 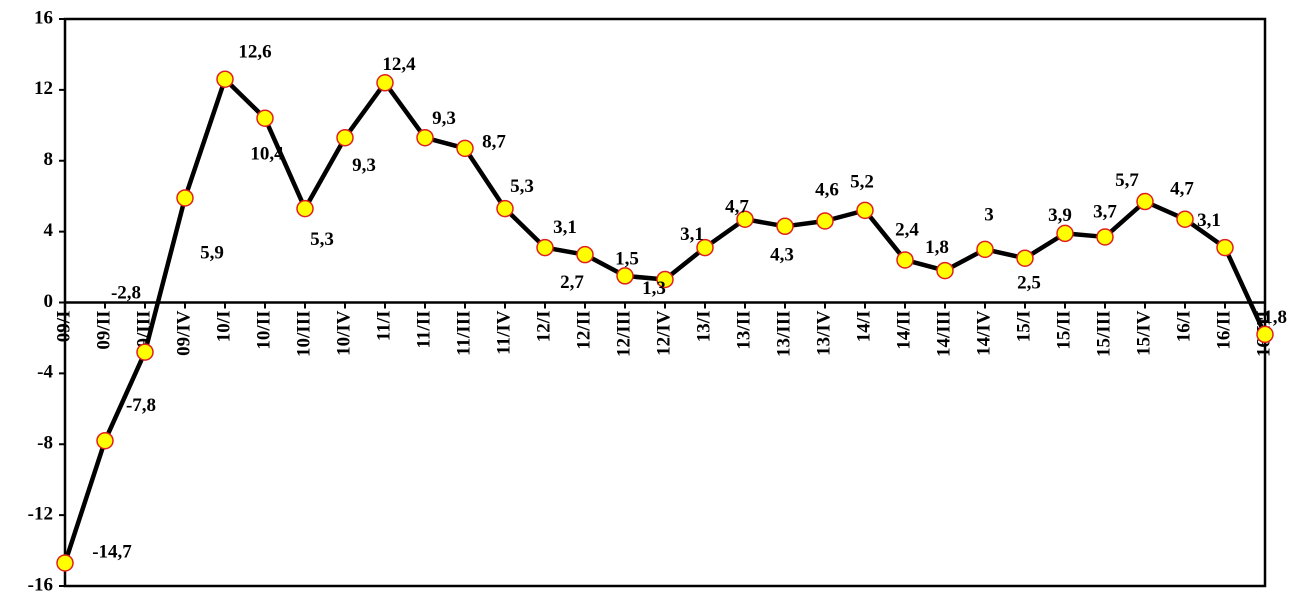 What do you see at coordinates (1060, 215) in the screenshot?
I see `data-label: 3,9` at bounding box center [1060, 215].